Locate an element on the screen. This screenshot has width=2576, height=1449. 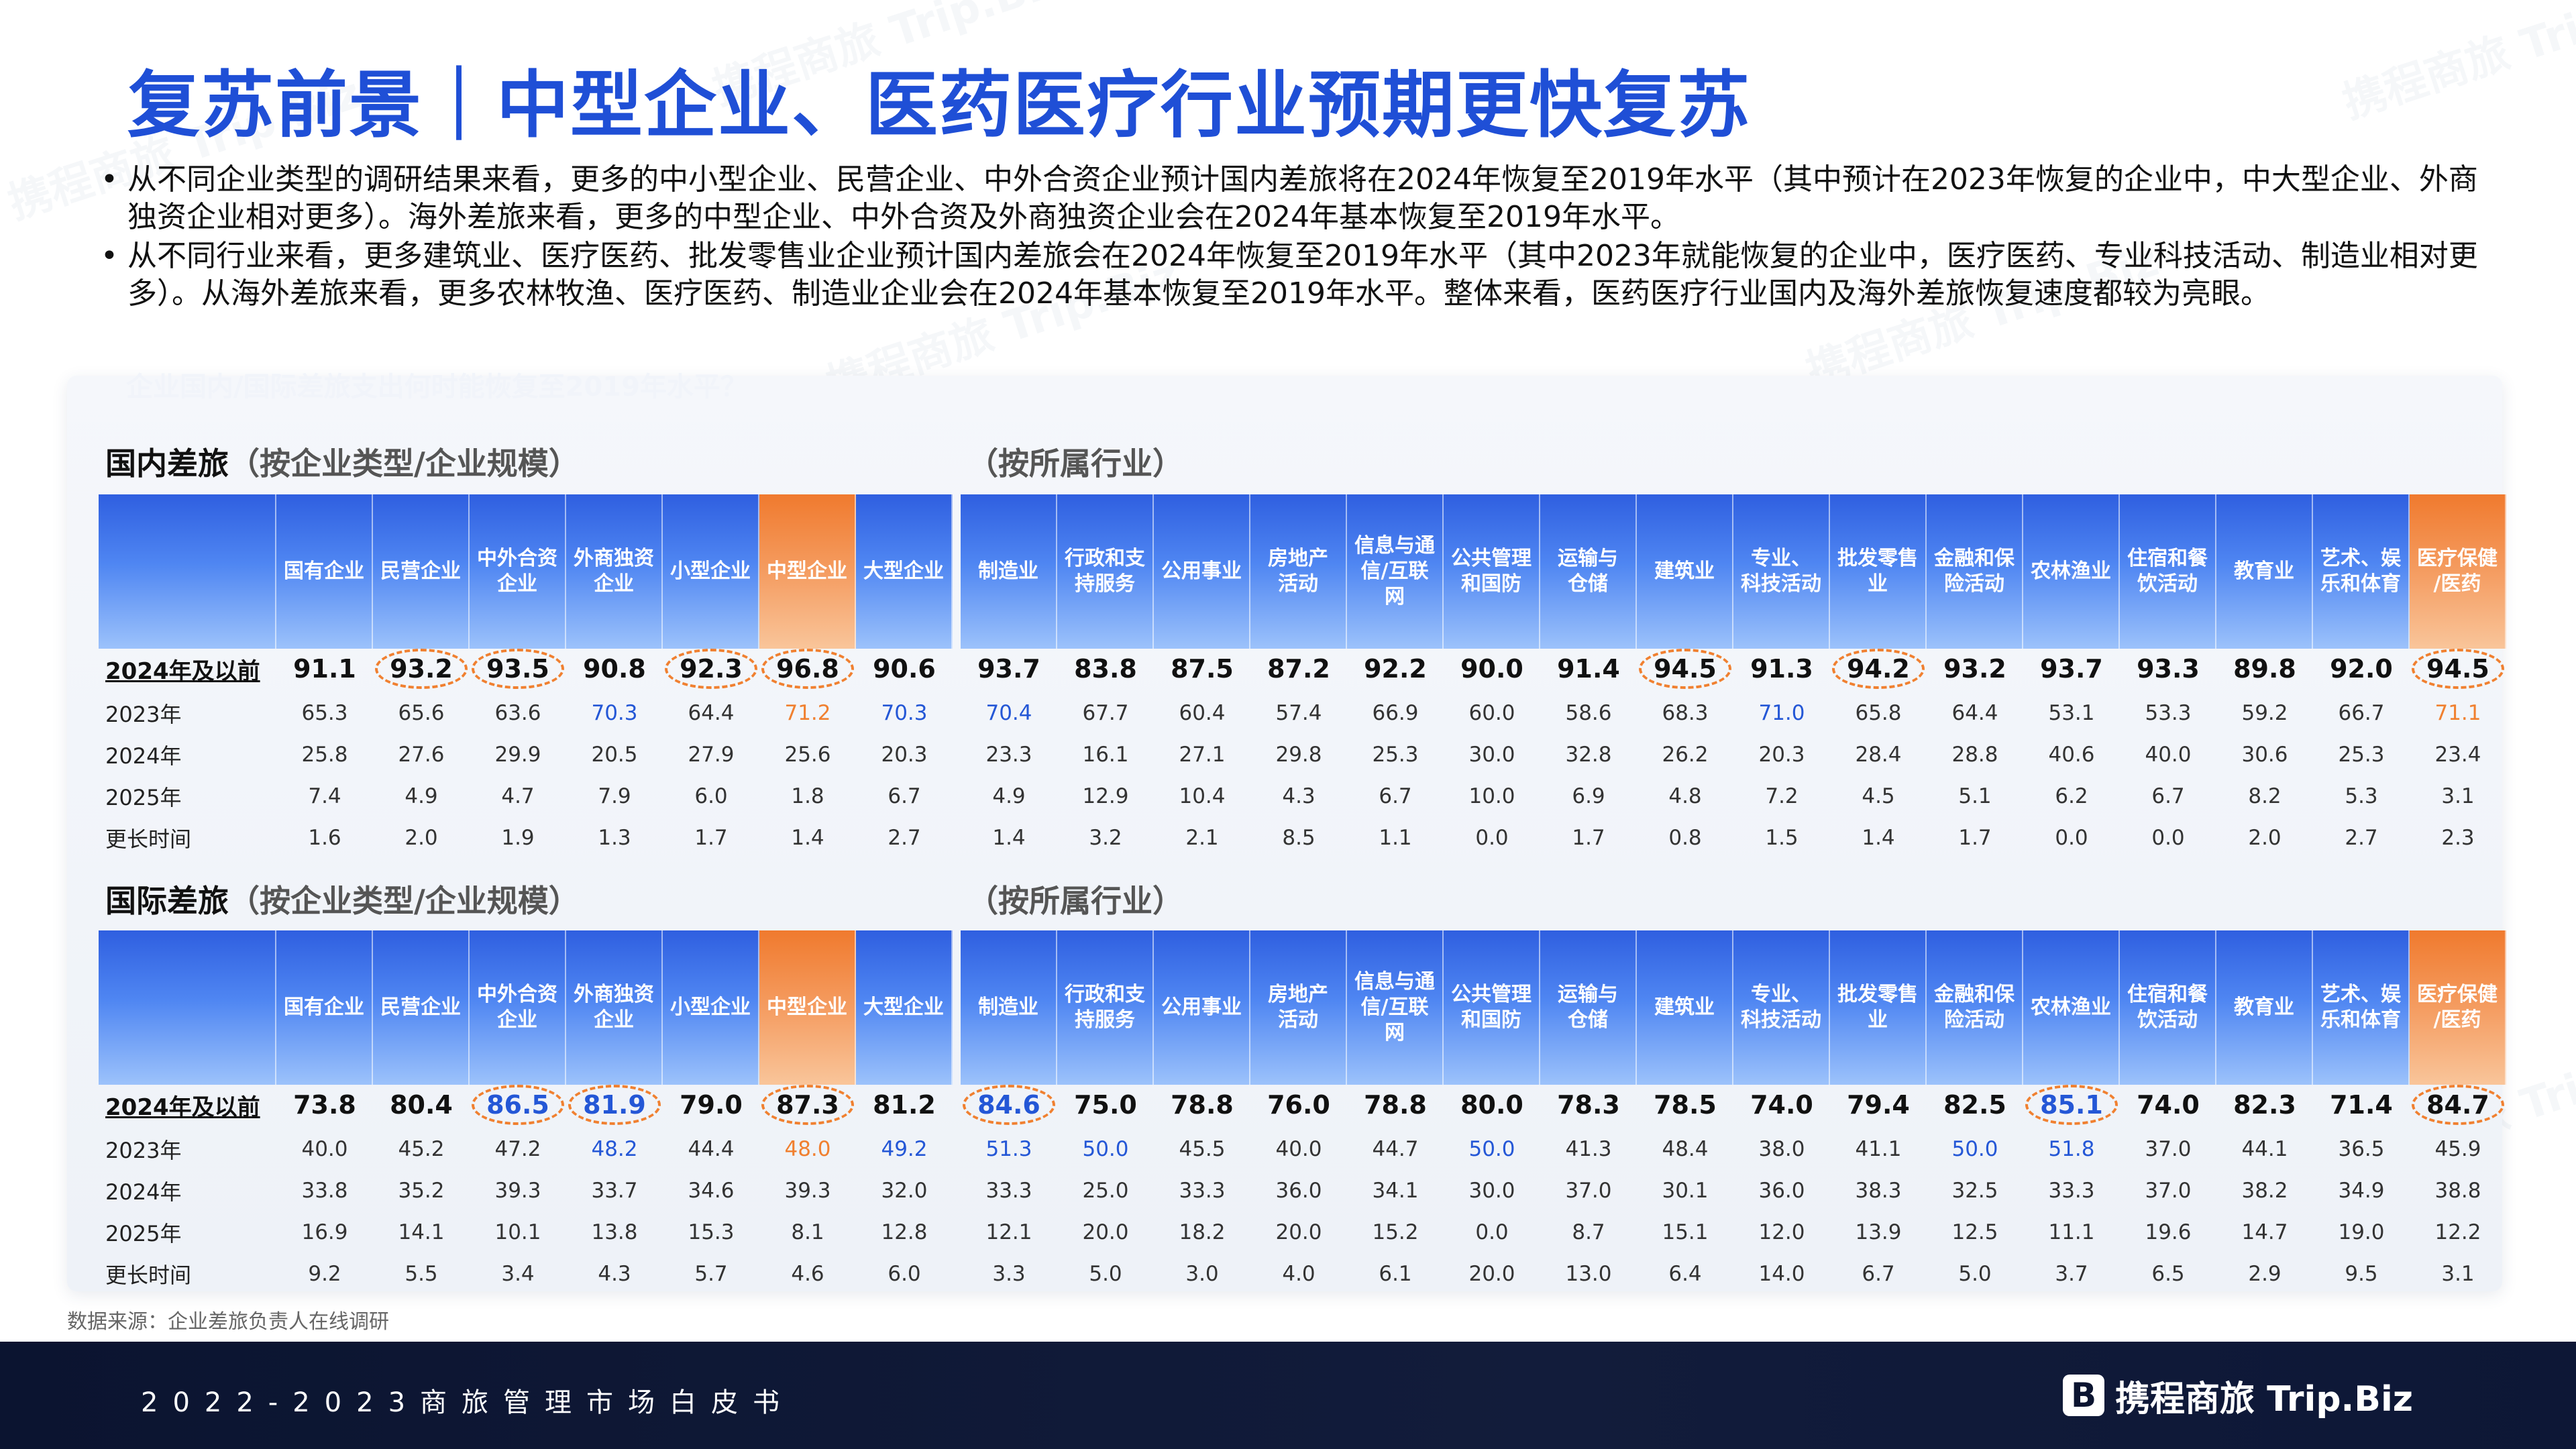
cell-value: 6.2 is located at coordinates (2071, 796).